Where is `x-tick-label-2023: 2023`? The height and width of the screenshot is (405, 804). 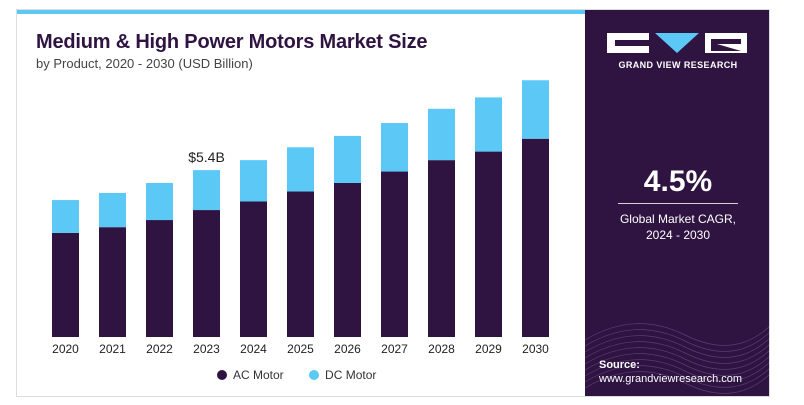
x-tick-label-2023: 2023 is located at coordinates (206, 349).